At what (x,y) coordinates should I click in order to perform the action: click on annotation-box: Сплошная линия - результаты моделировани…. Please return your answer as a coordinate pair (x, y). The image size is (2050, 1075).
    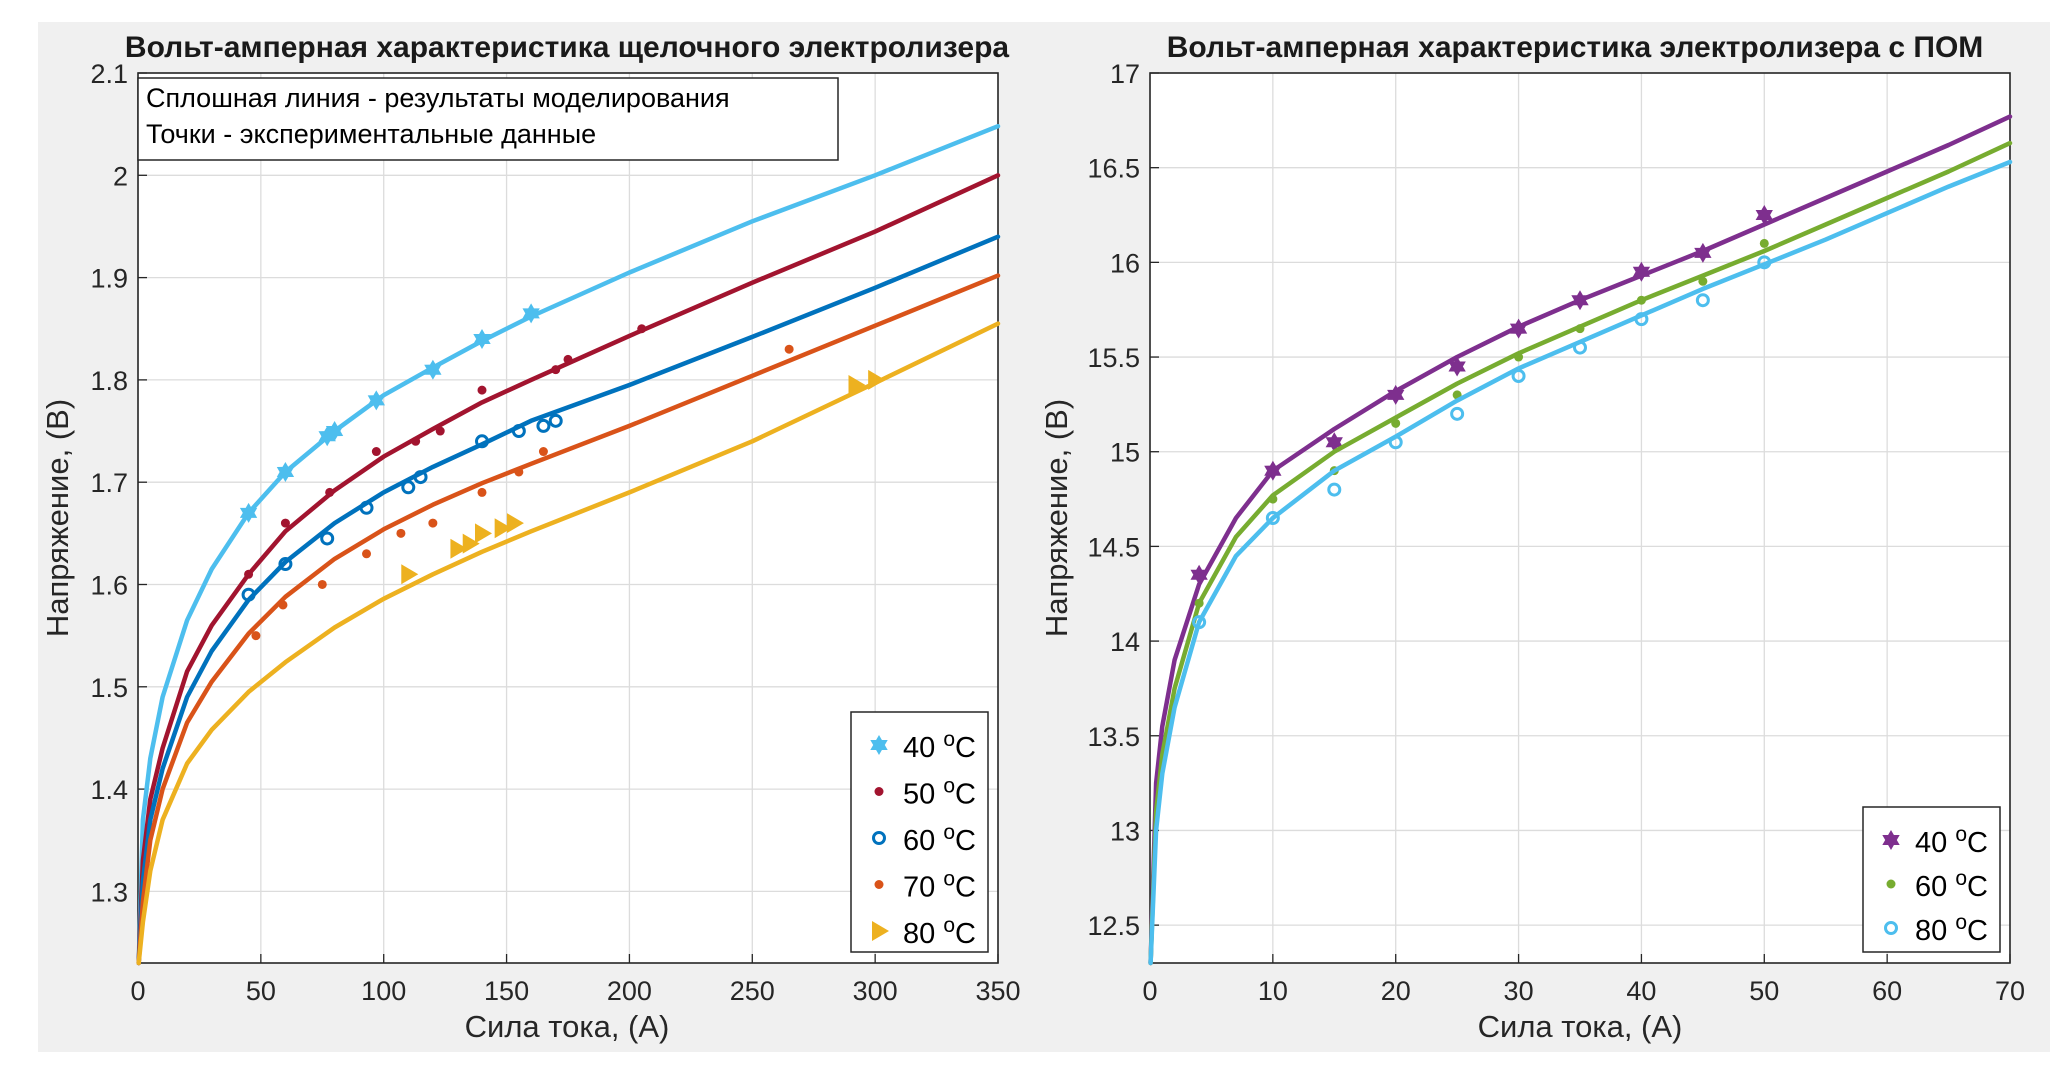
    Looking at the image, I should click on (488, 119).